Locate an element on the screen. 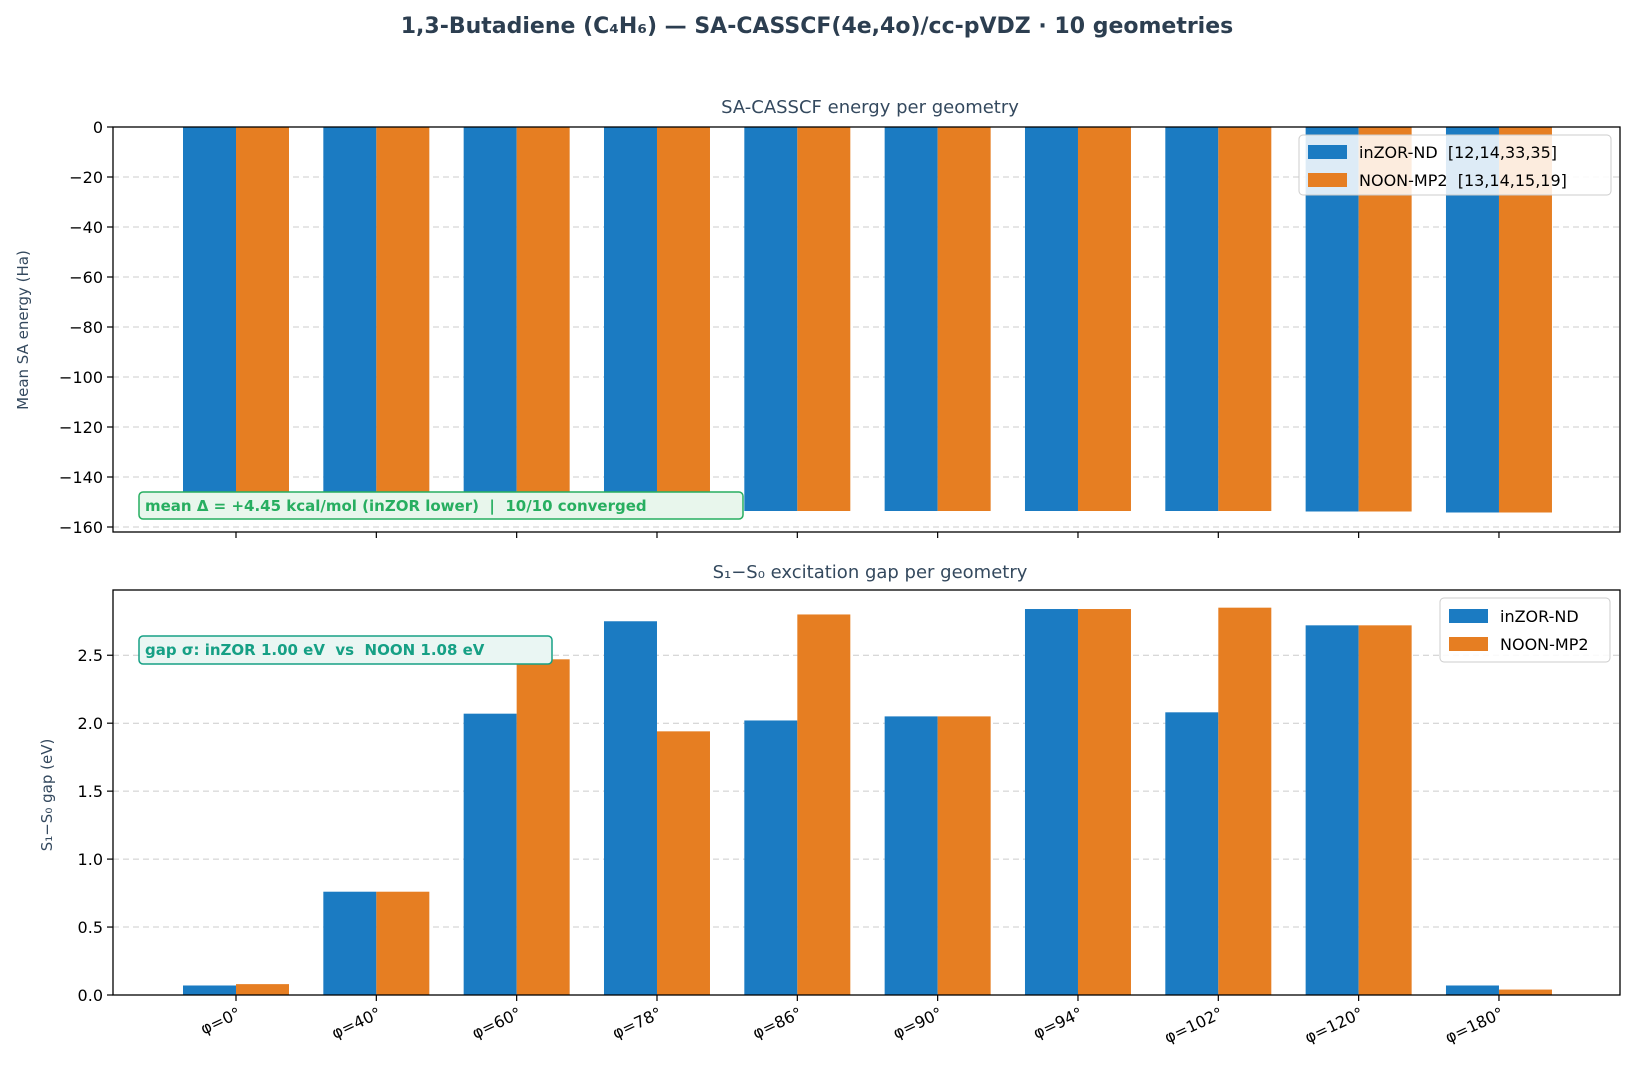 The height and width of the screenshot is (1067, 1634). energy-legend-box is located at coordinates (1455, 165).